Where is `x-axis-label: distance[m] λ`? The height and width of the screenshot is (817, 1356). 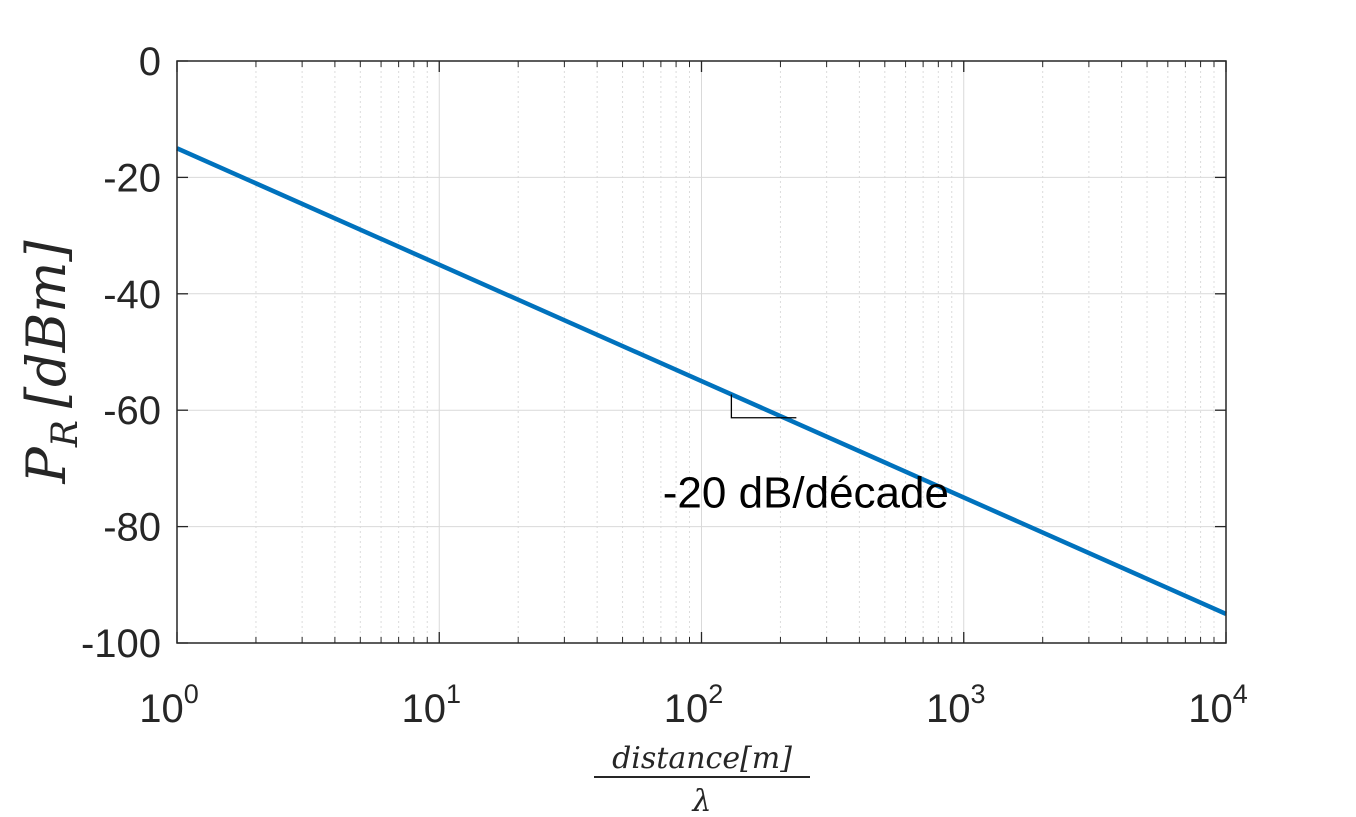 x-axis-label: distance[m] λ is located at coordinates (702, 779).